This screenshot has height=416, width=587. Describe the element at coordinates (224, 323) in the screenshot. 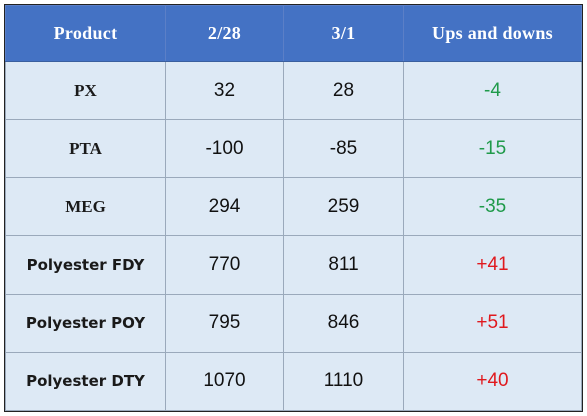

I see `value-cell-date-1: 795` at that location.